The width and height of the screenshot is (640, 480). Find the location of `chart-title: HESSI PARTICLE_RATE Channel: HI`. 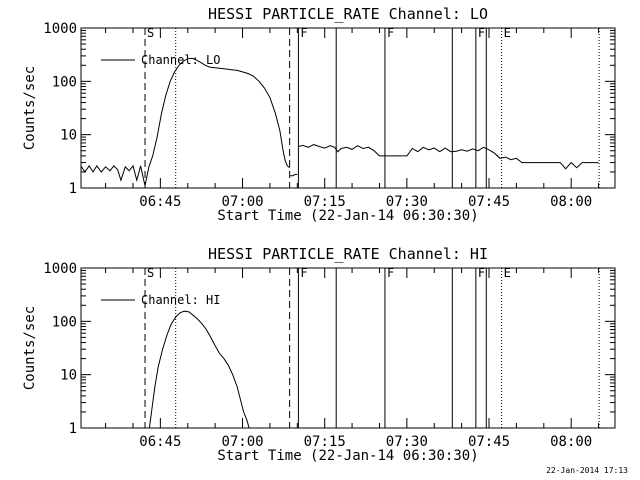

chart-title: HESSI PARTICLE_RATE Channel: HI is located at coordinates (348, 254).